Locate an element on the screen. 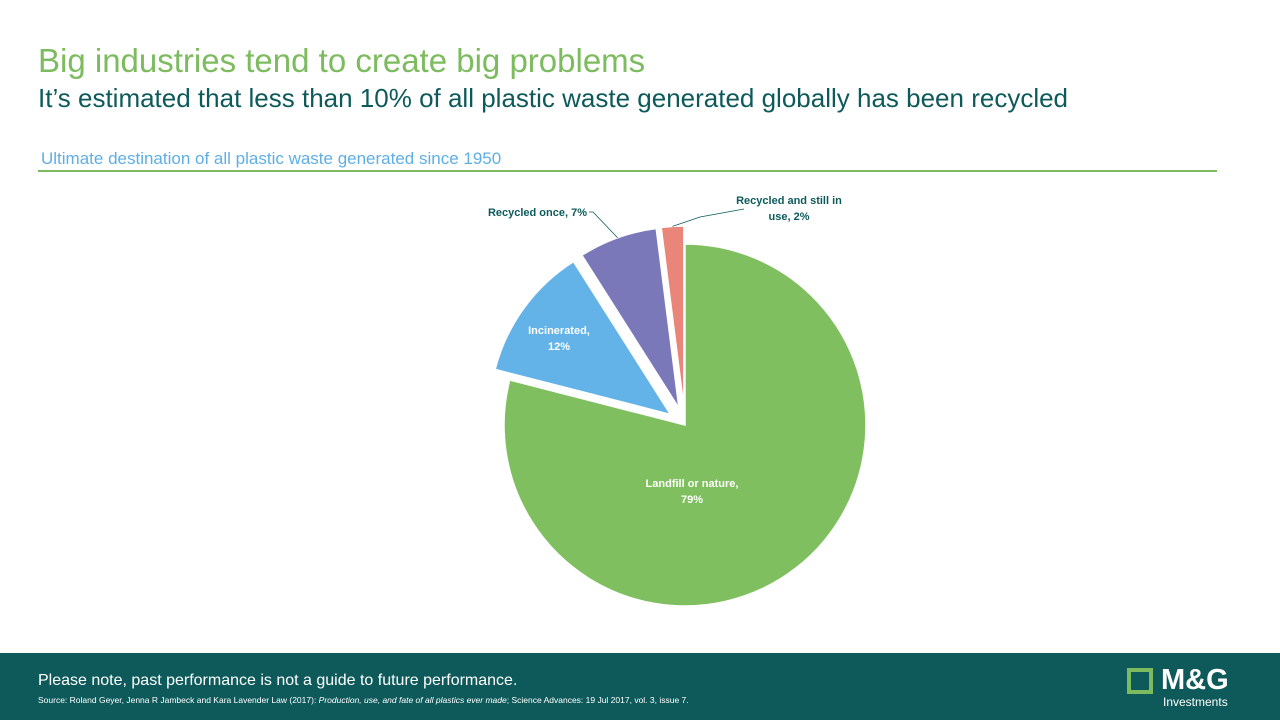 Image resolution: width=1280 pixels, height=720 pixels. data-label-line: Recycled once, 7% is located at coordinates (537, 213).